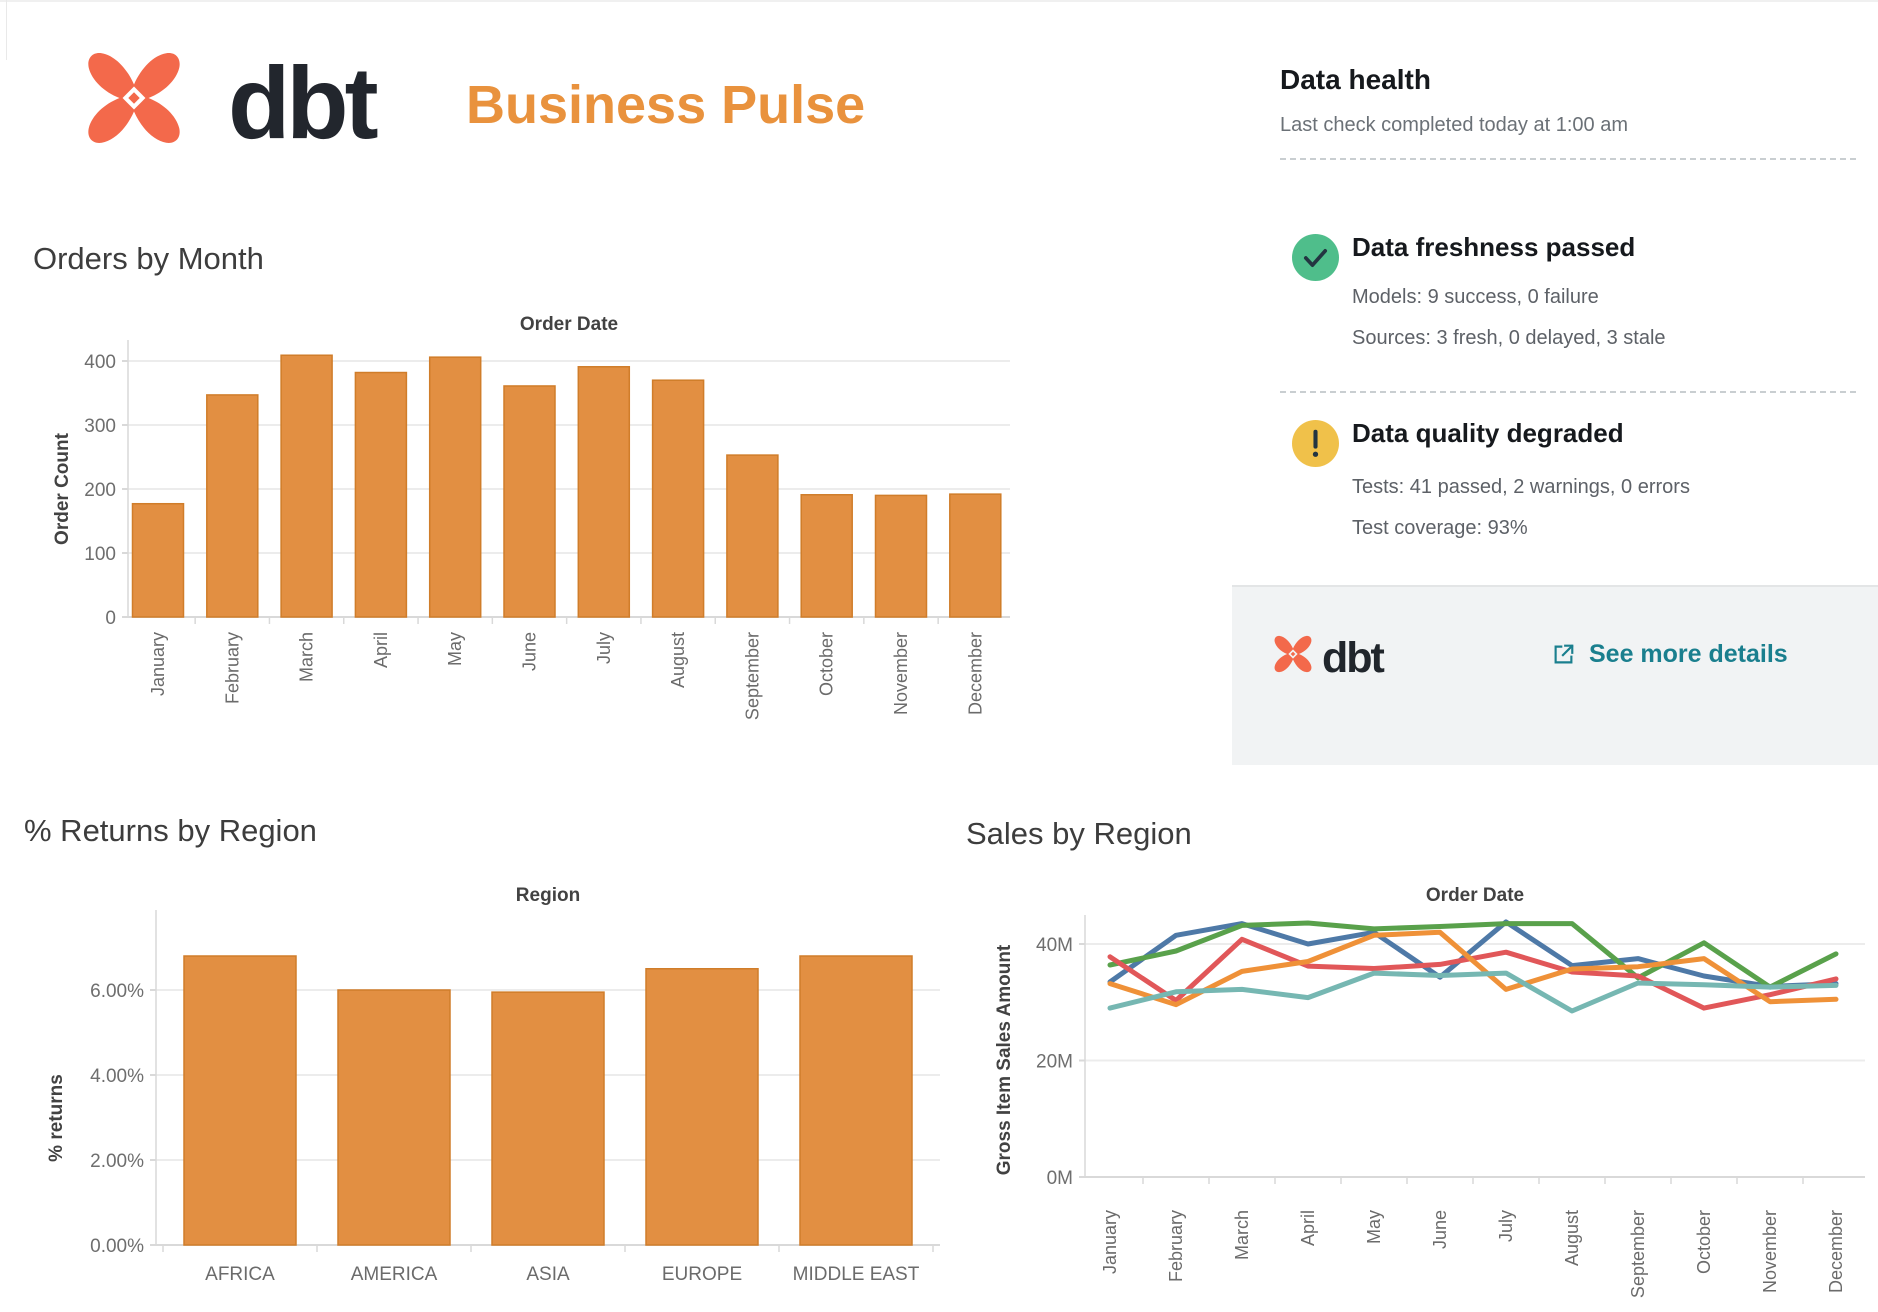 Image resolution: width=1878 pixels, height=1312 pixels. Describe the element at coordinates (1488, 433) in the screenshot. I see `quality-heading: Data quality degraded` at that location.